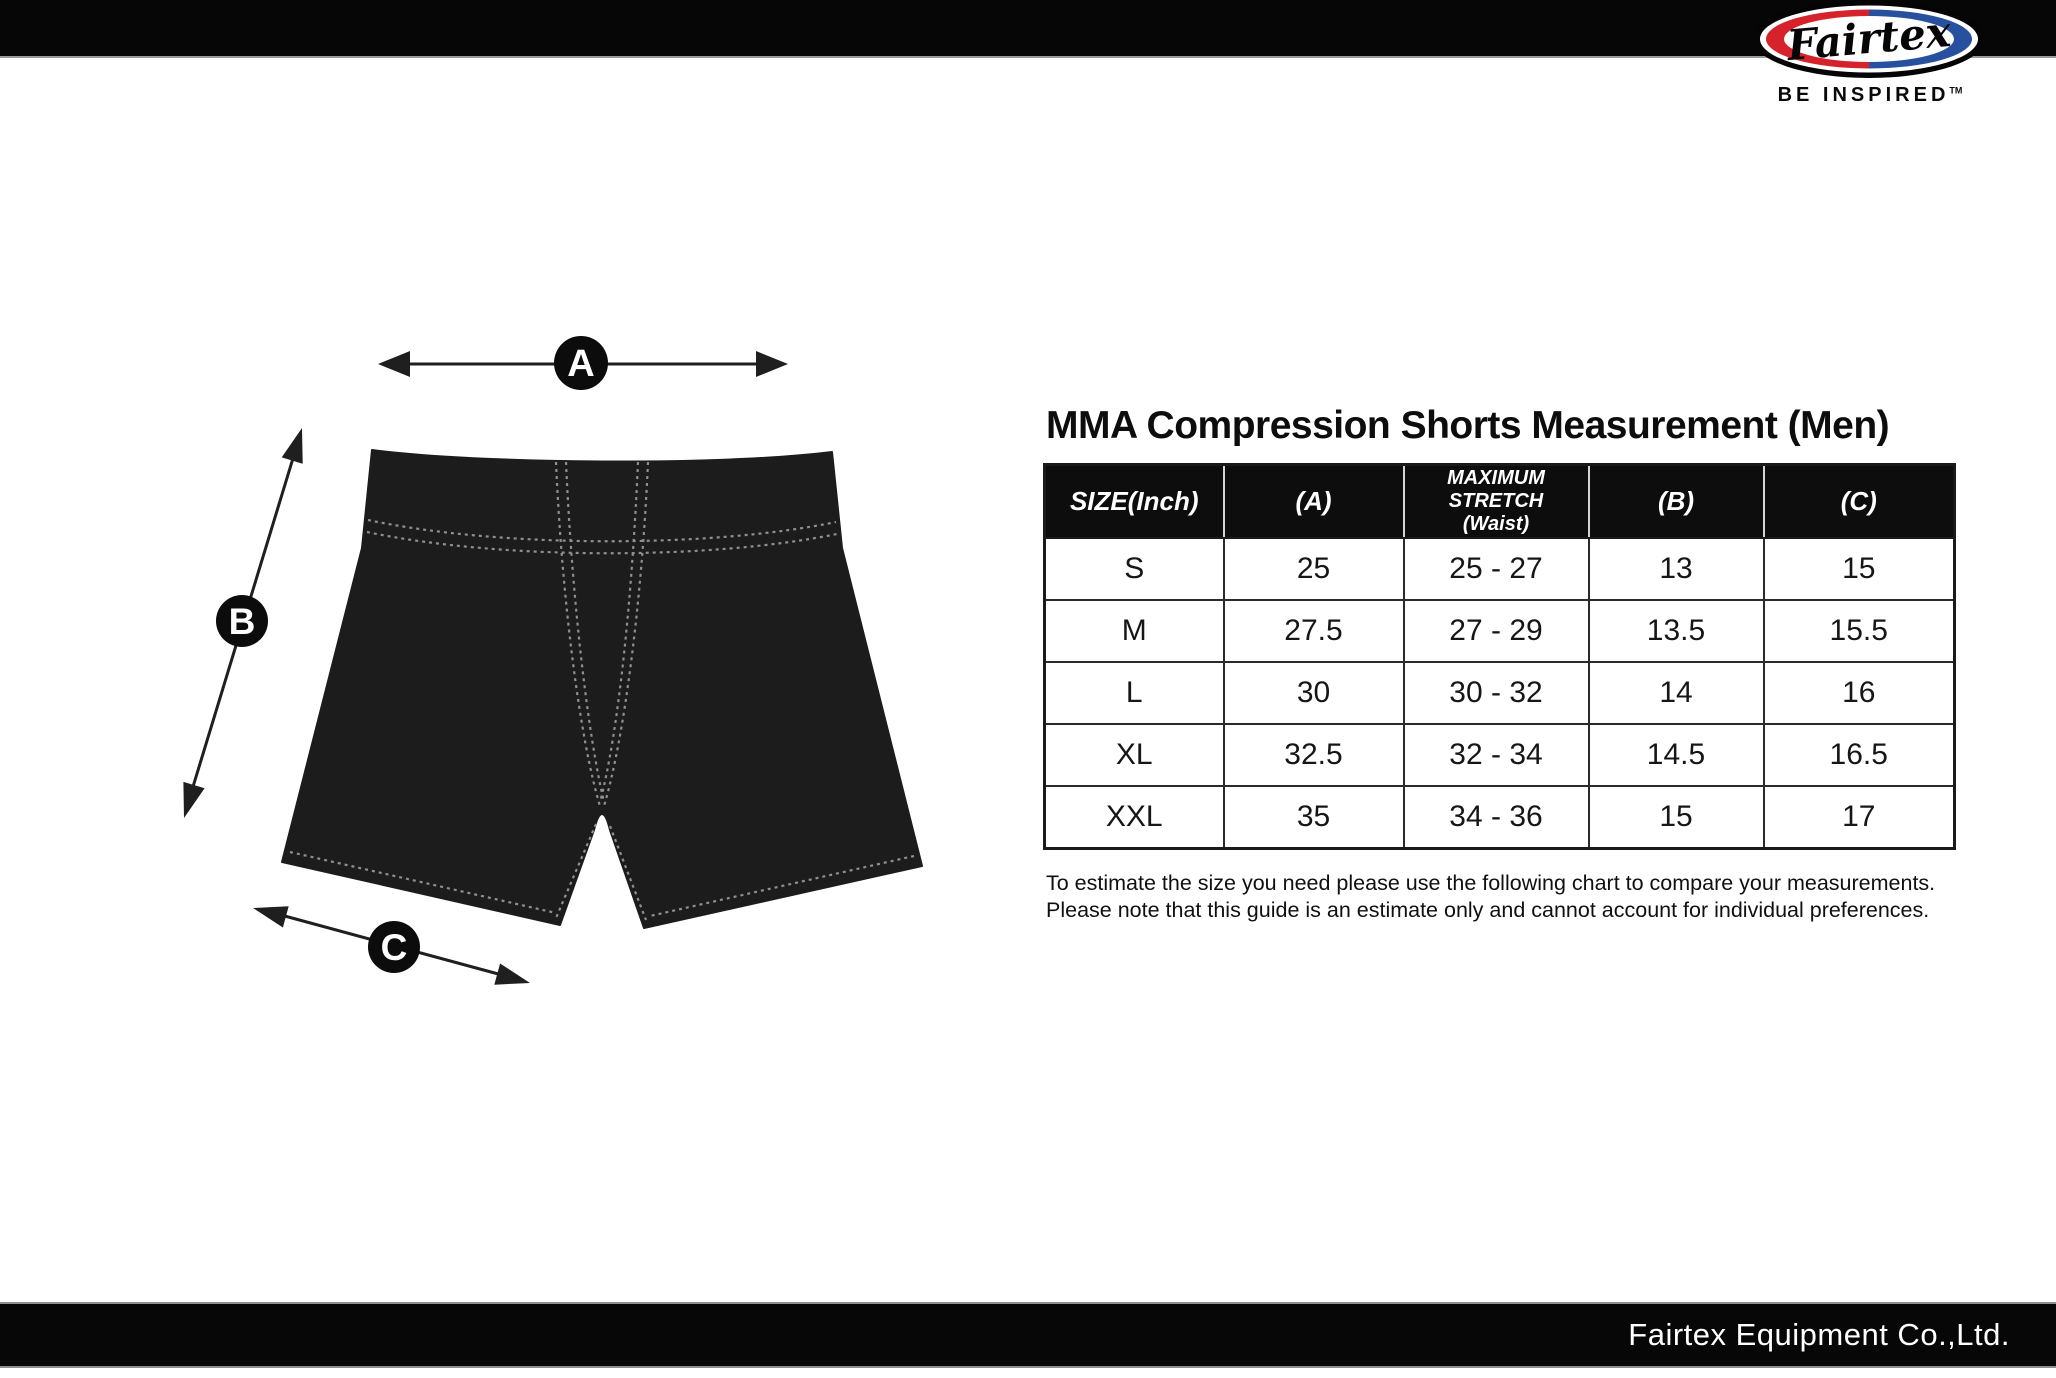  Describe the element at coordinates (1313, 693) in the screenshot. I see `cell-a: 30` at that location.